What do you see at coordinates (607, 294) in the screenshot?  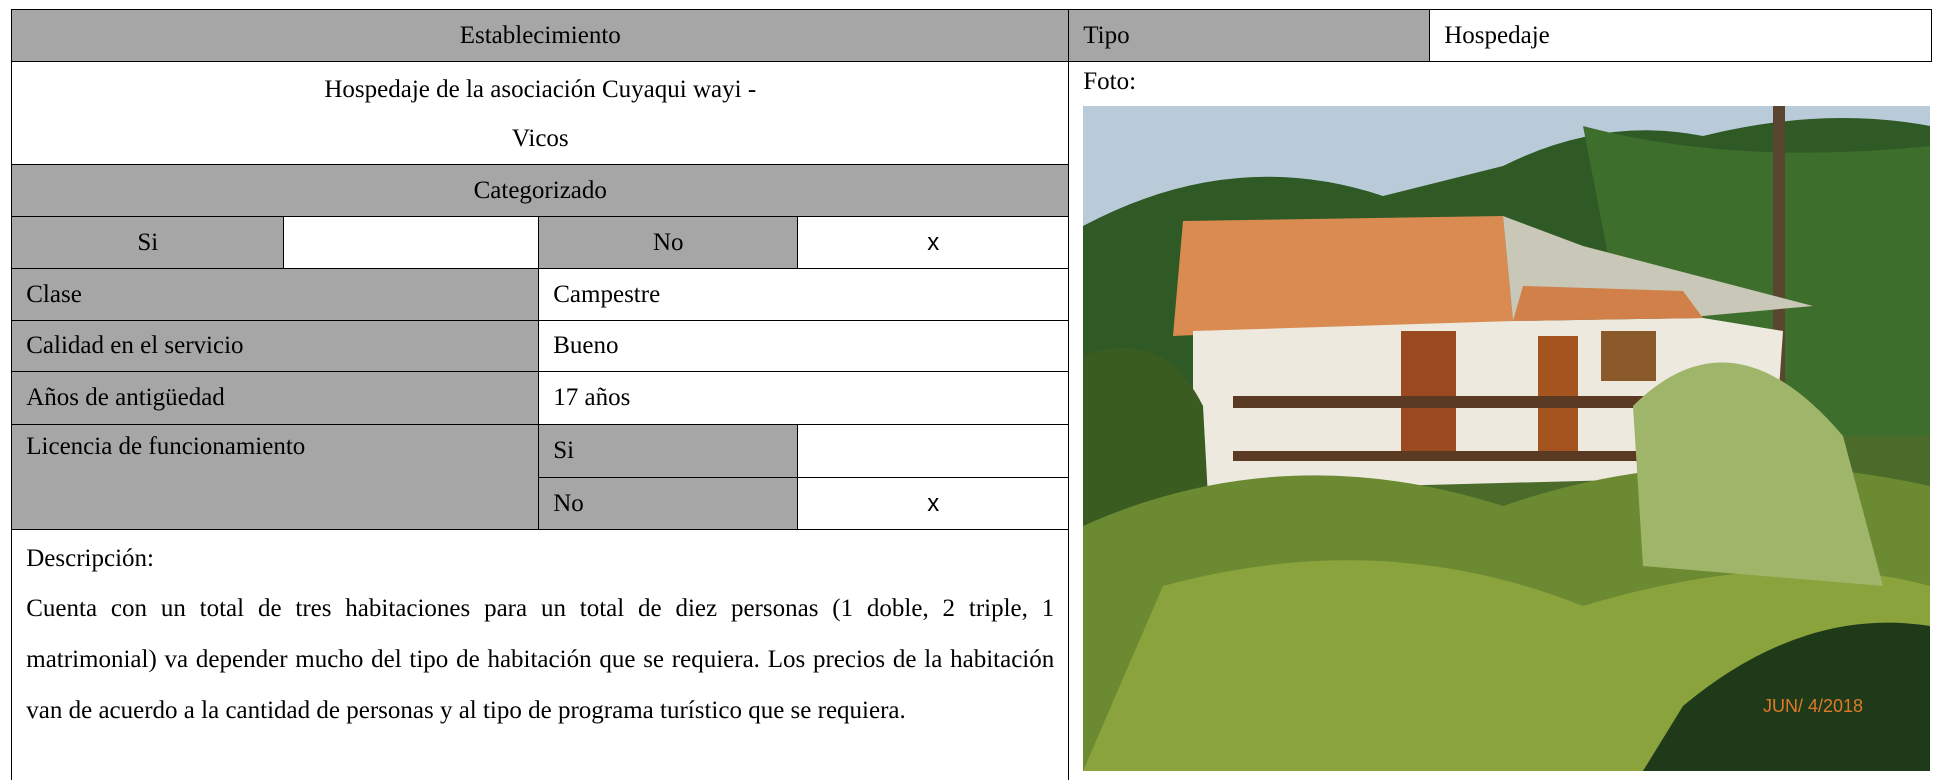 I see `row-value: Campestre` at bounding box center [607, 294].